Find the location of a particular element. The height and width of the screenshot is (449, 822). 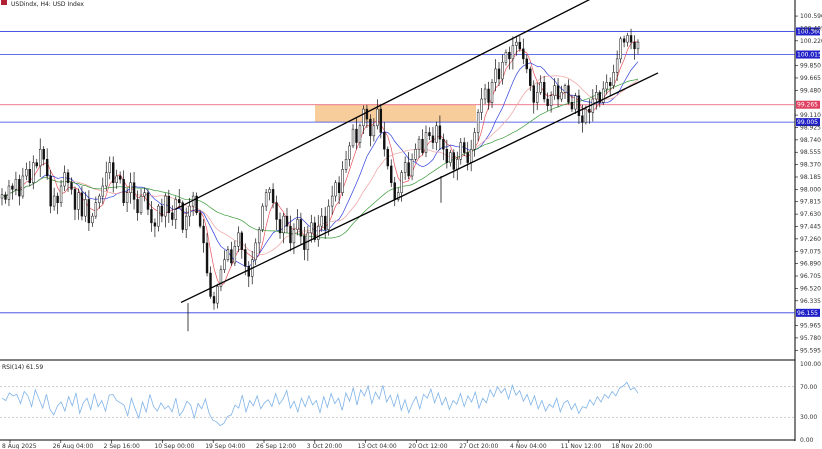

rsi-tick-label: 0.00 is located at coordinates (807, 440).